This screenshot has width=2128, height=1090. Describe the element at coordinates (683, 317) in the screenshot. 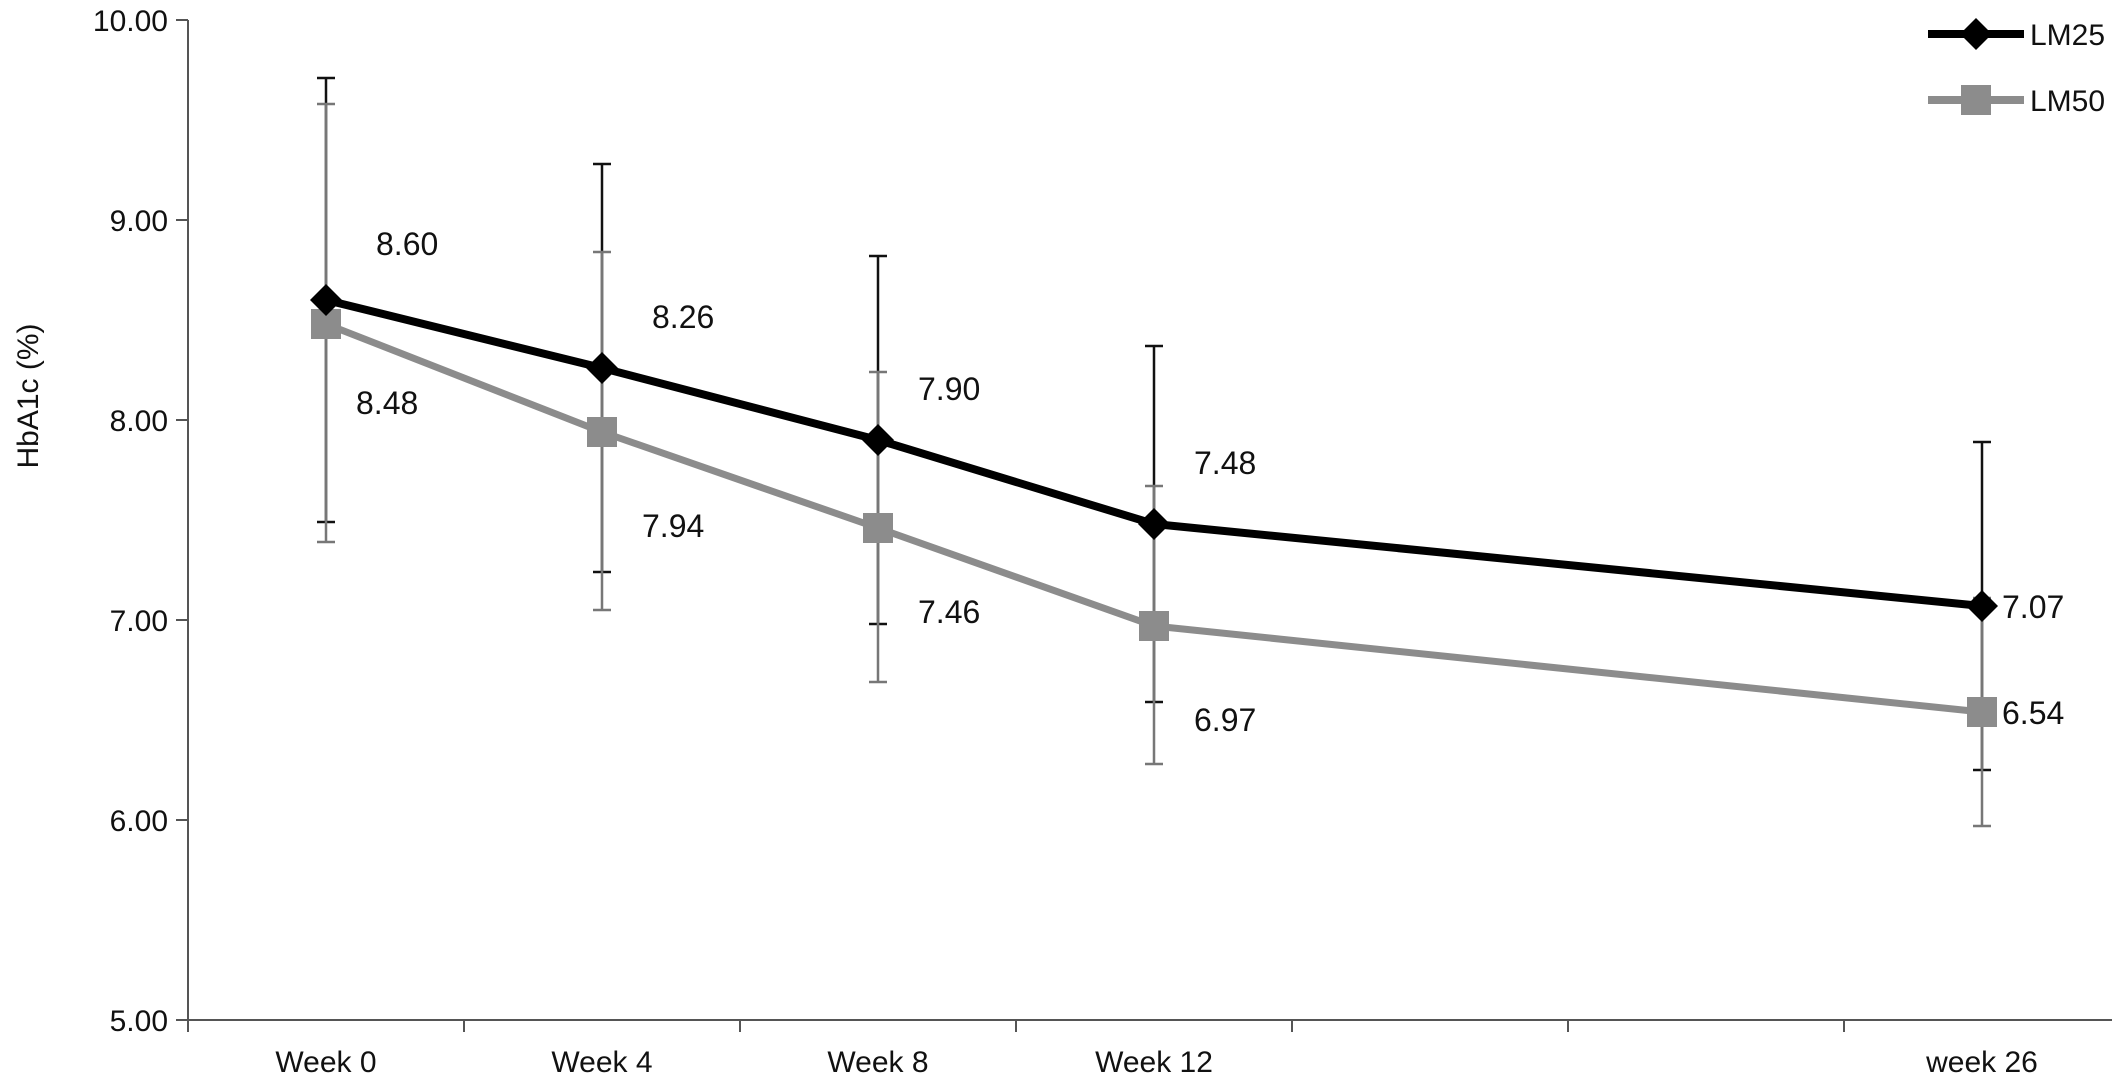

I see `data-label-lm25: 8.26` at that location.